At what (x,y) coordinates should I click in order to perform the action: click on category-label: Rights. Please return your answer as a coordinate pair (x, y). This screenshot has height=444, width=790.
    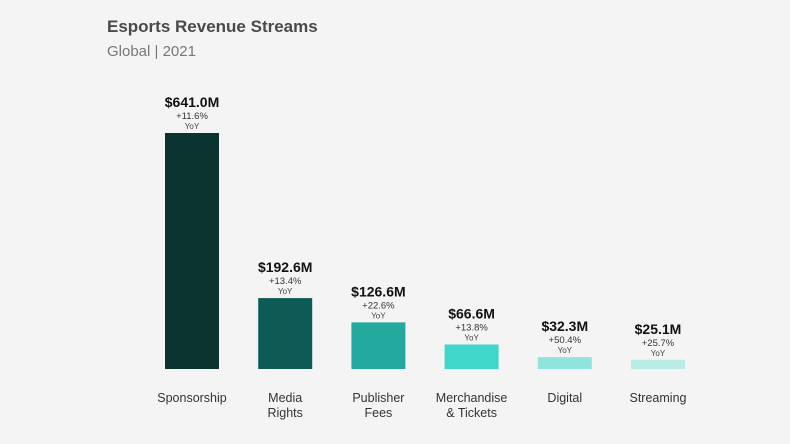
    Looking at the image, I should click on (284, 413).